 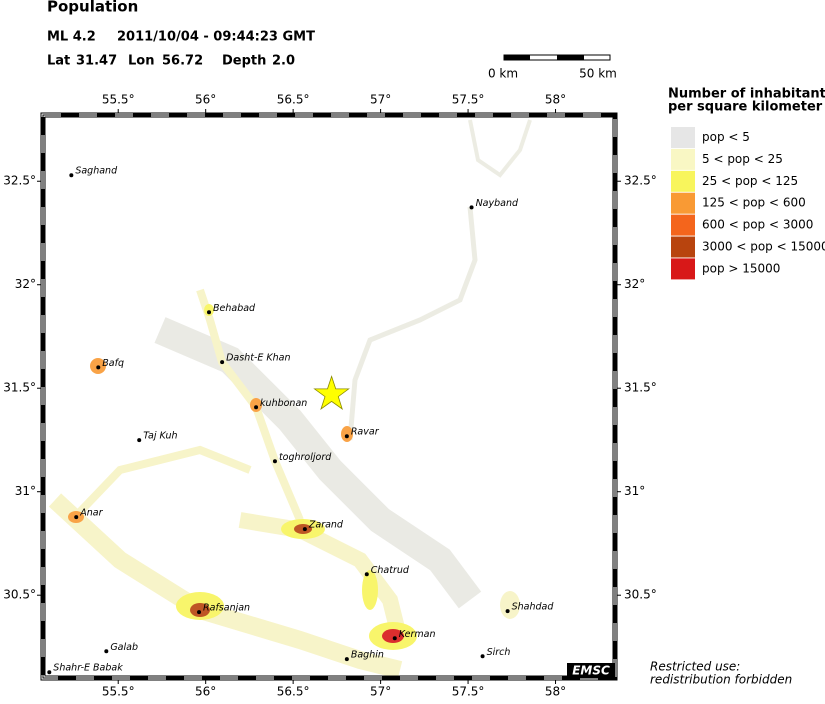 I want to click on city-label: Kerman, so click(x=417, y=634).